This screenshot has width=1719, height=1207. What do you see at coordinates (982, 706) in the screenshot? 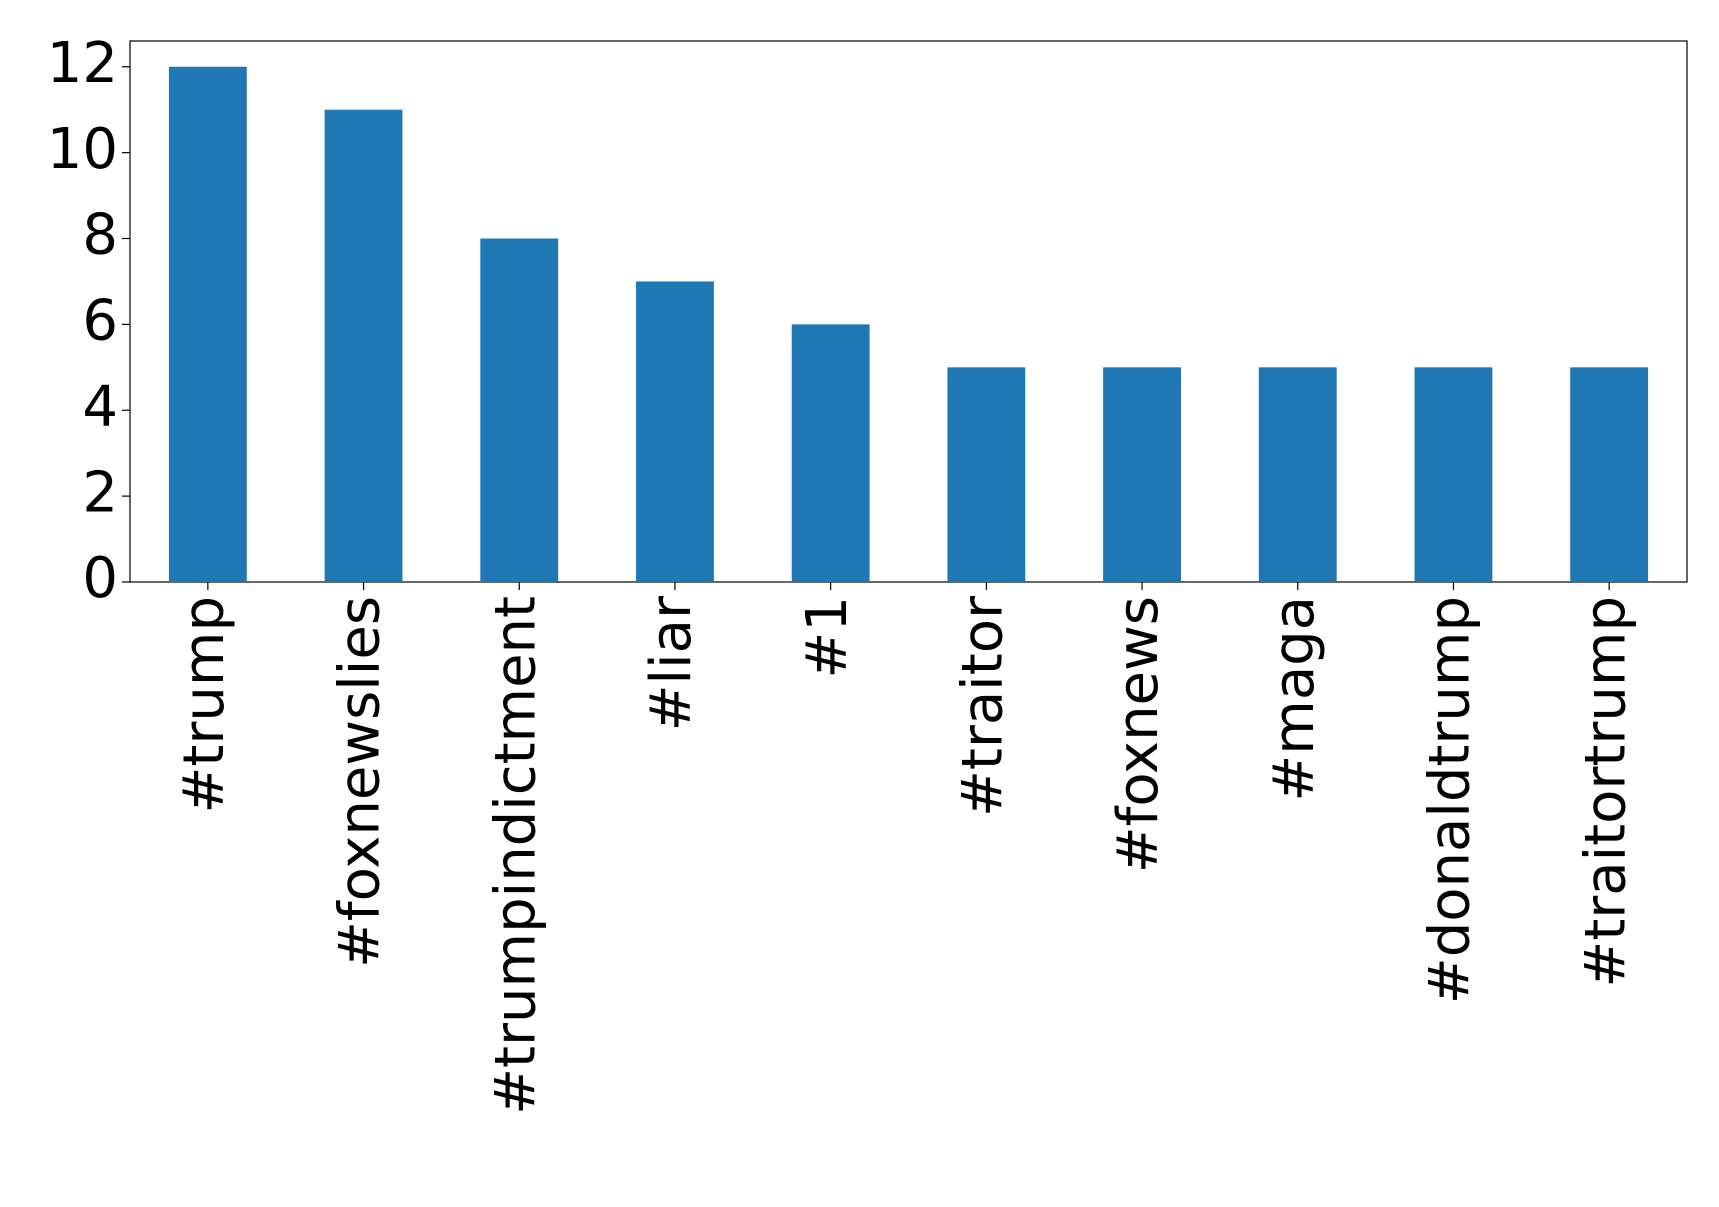
I see `x-tick-label: #traitor` at bounding box center [982, 706].